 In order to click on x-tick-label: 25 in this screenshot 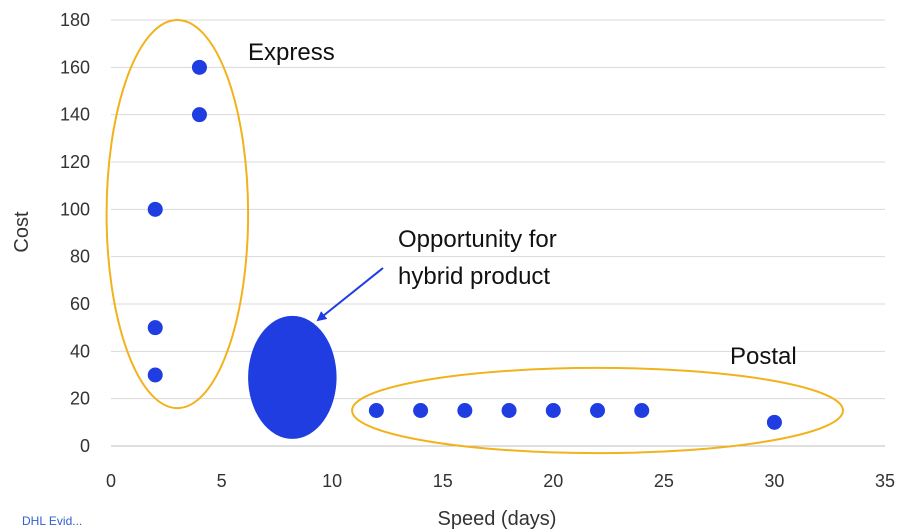, I will do `click(664, 481)`.